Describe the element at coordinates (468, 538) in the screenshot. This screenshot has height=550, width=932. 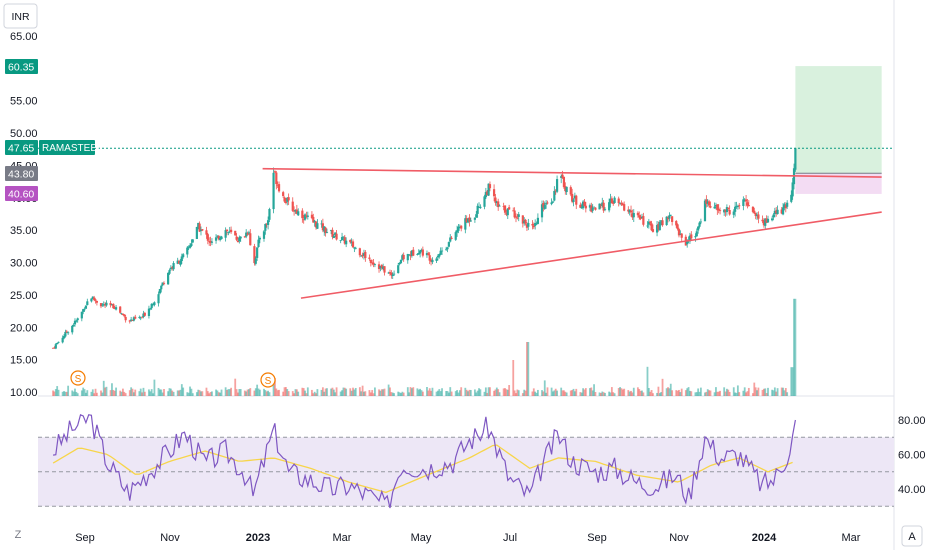
I see `time-axis: Sep Nov 2023 Mar May Jul Sep Nov 2024 Mar` at that location.